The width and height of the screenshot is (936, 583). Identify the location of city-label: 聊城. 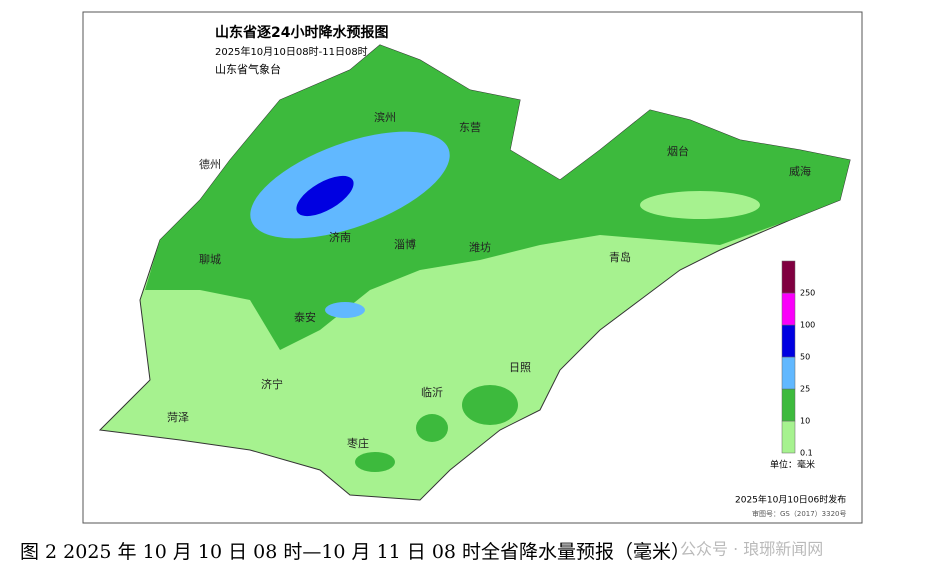
(210, 259).